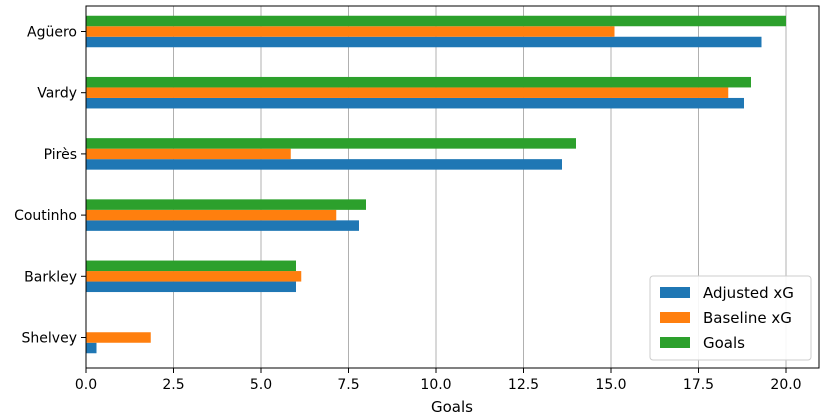 The height and width of the screenshot is (416, 824). Describe the element at coordinates (452, 407) in the screenshot. I see `x-axis-title: Goals` at that location.